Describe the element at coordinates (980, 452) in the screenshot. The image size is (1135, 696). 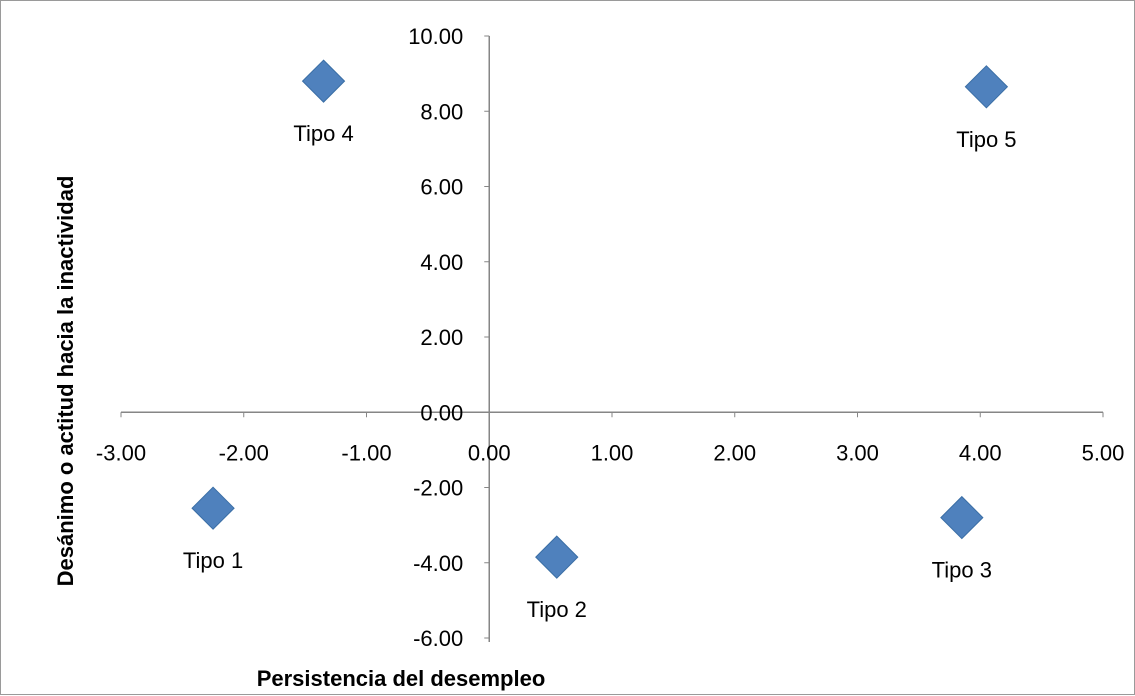
I see `x-tick-label: 4.00` at that location.